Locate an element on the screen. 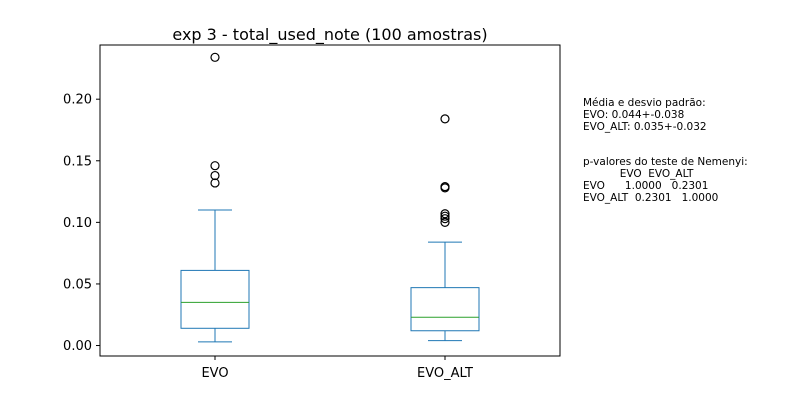  y-tick-label: 0.05 is located at coordinates (77, 284).